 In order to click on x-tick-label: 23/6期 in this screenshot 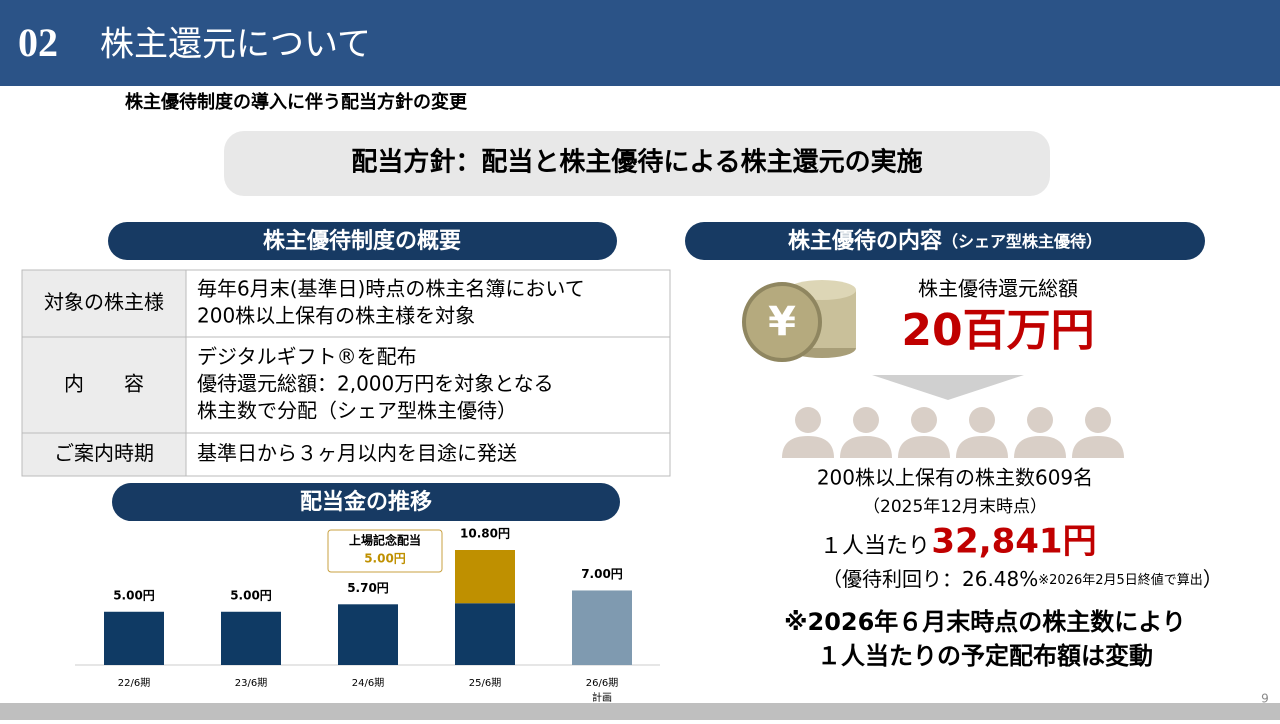, I will do `click(251, 683)`.